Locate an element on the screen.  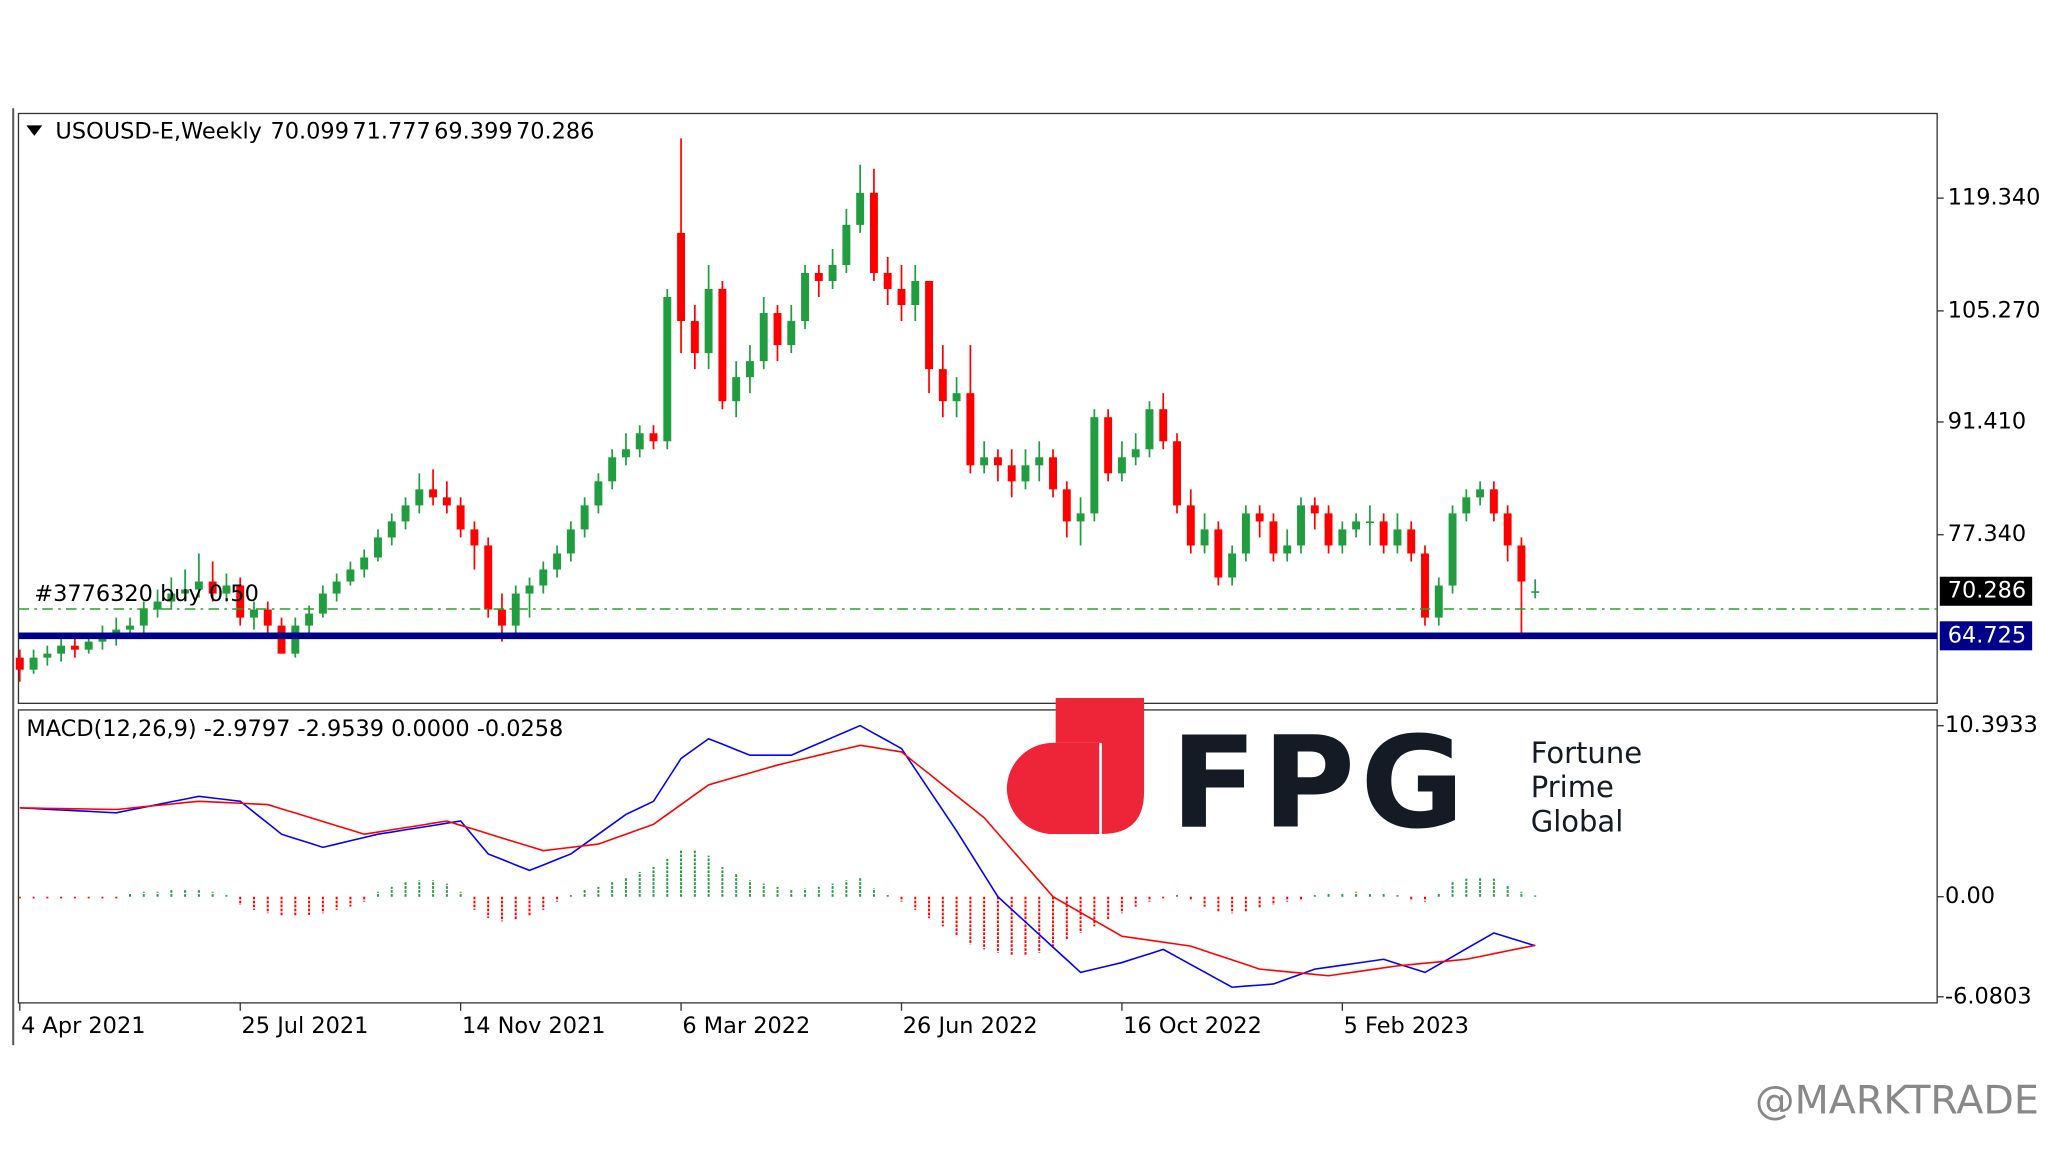
x-tick-label: 25 Jul 2021 is located at coordinates (305, 1026).